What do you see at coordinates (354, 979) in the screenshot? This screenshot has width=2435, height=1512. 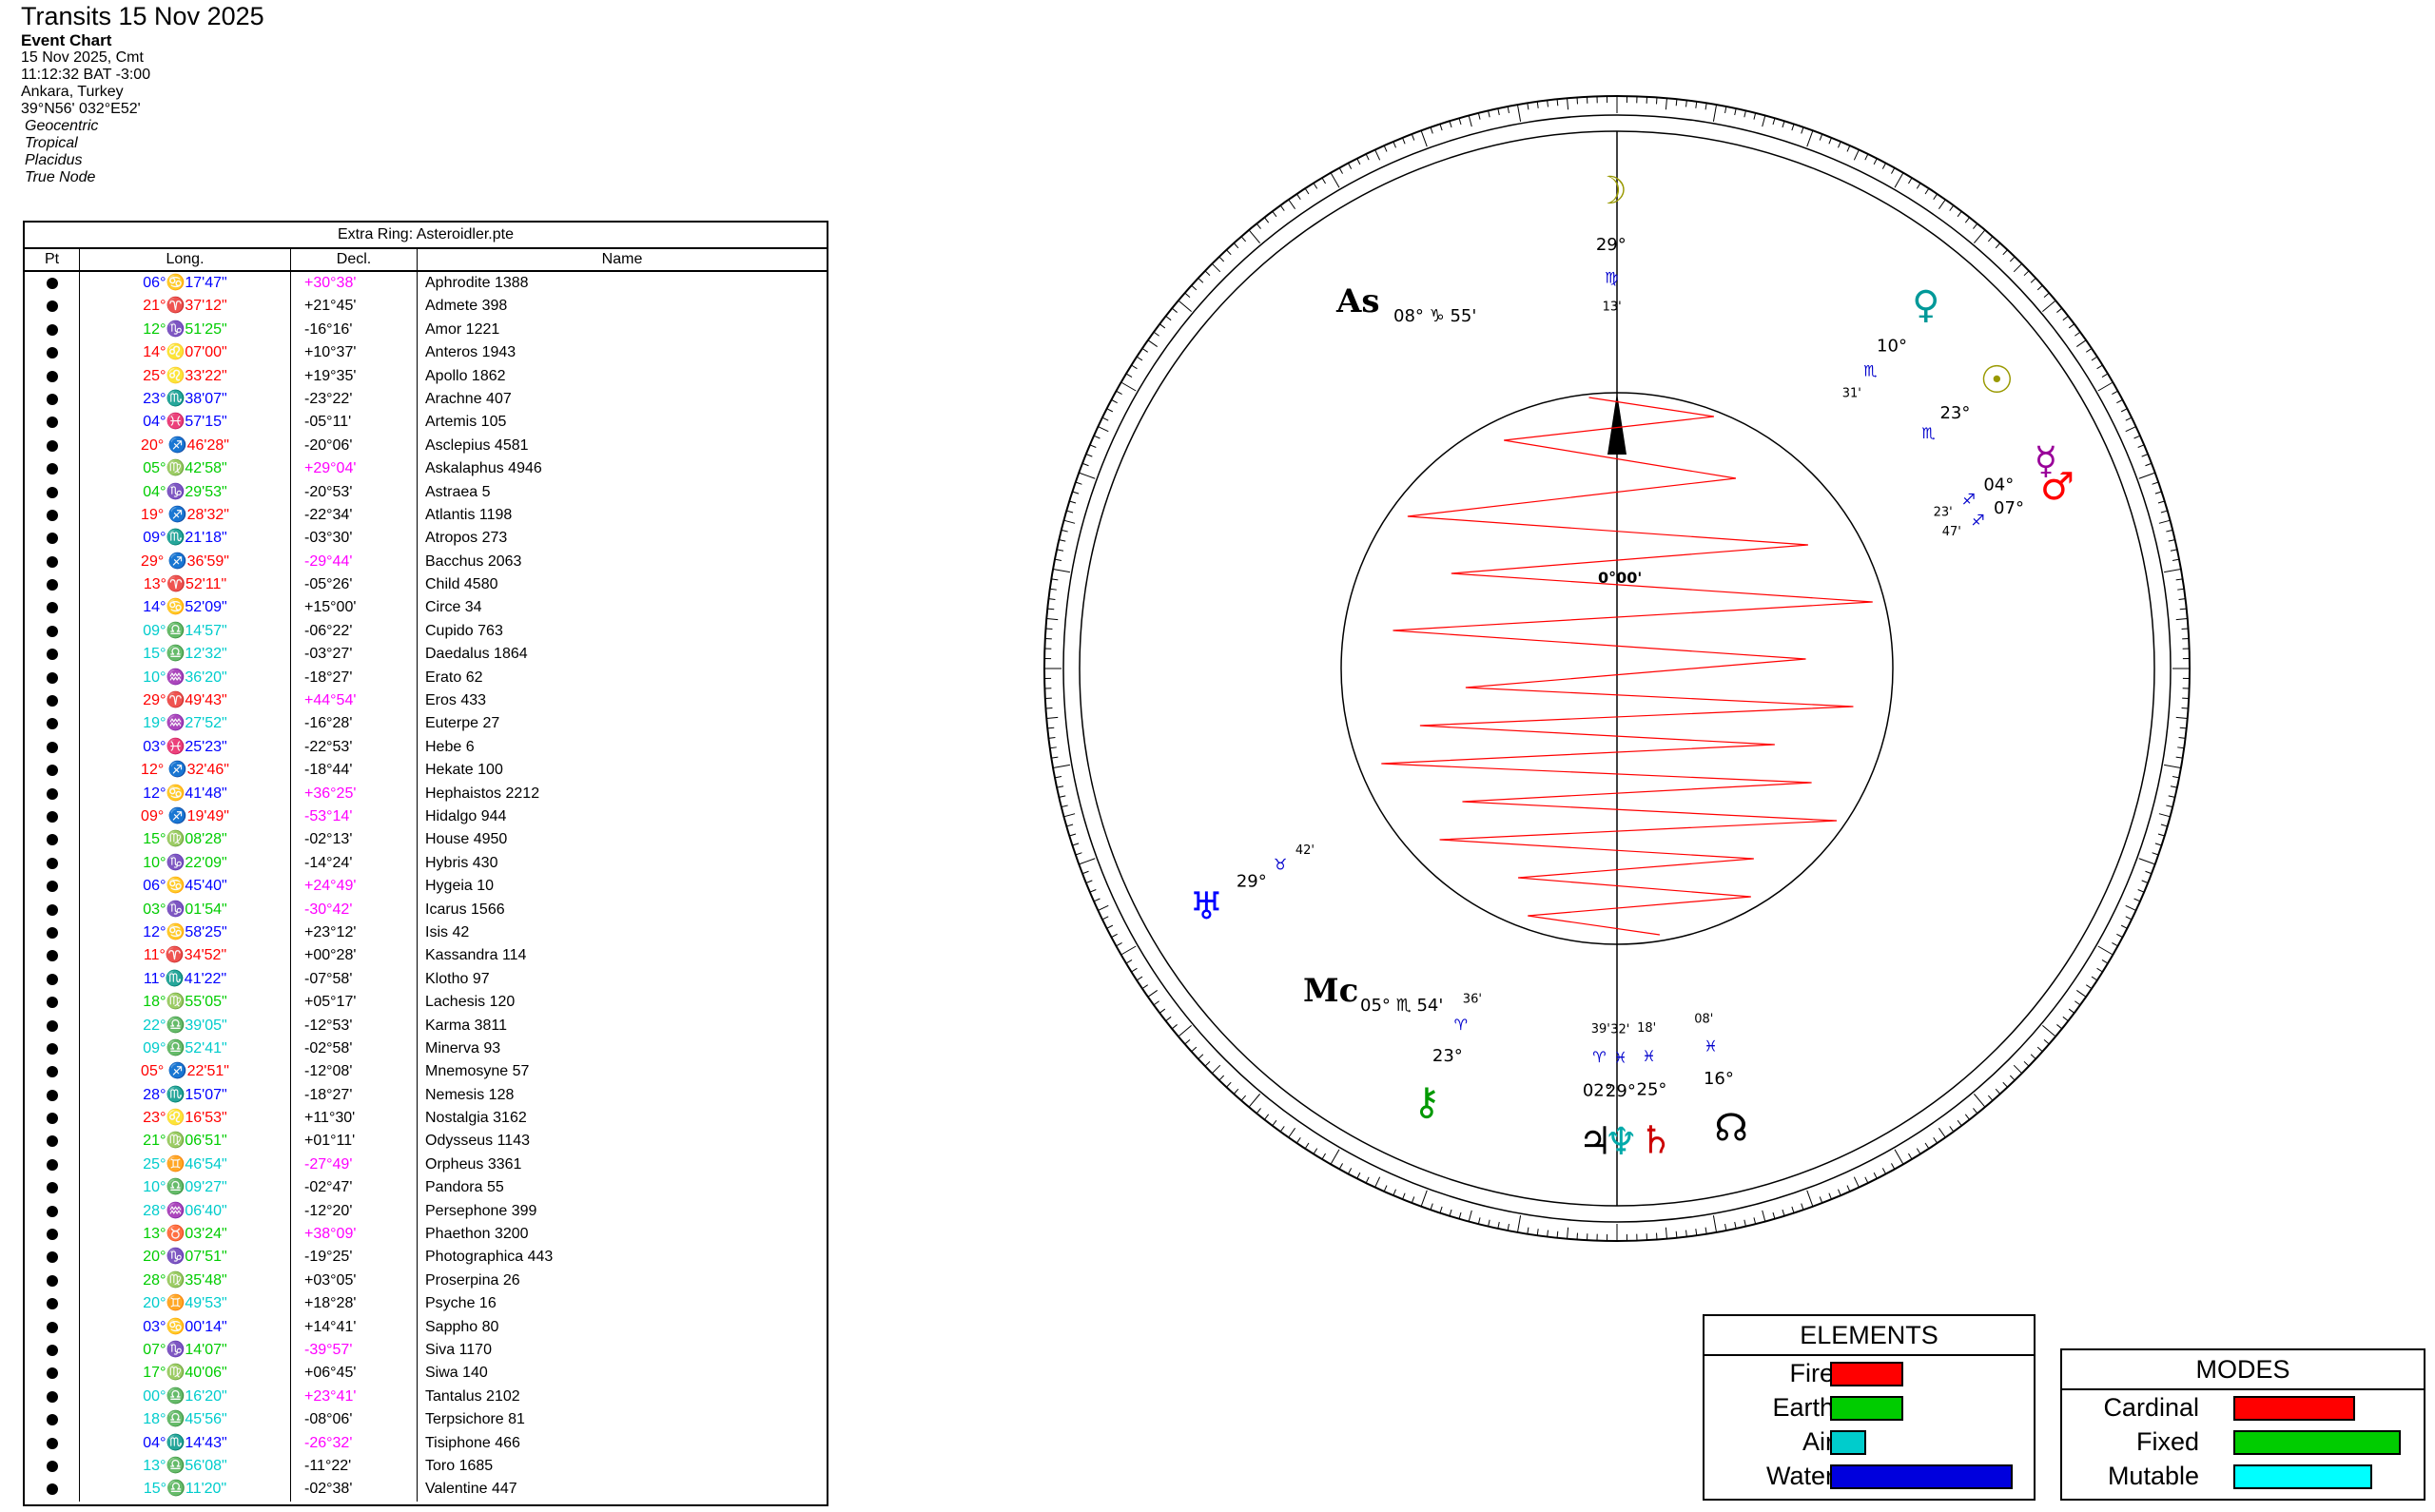 I see `declination-cell: -07°58'` at bounding box center [354, 979].